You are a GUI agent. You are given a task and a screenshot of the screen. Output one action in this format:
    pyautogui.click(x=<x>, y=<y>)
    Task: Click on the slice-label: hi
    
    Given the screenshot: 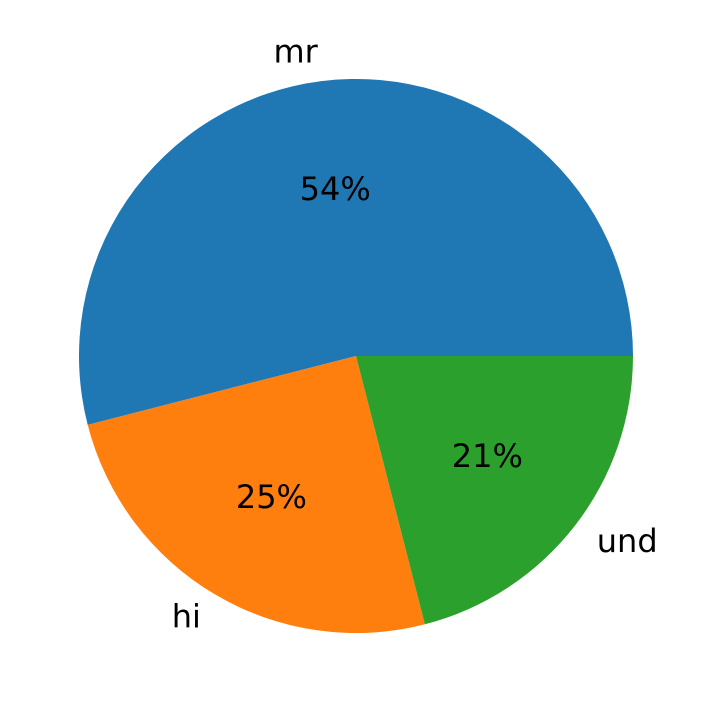 What is the action you would take?
    pyautogui.click(x=186, y=616)
    